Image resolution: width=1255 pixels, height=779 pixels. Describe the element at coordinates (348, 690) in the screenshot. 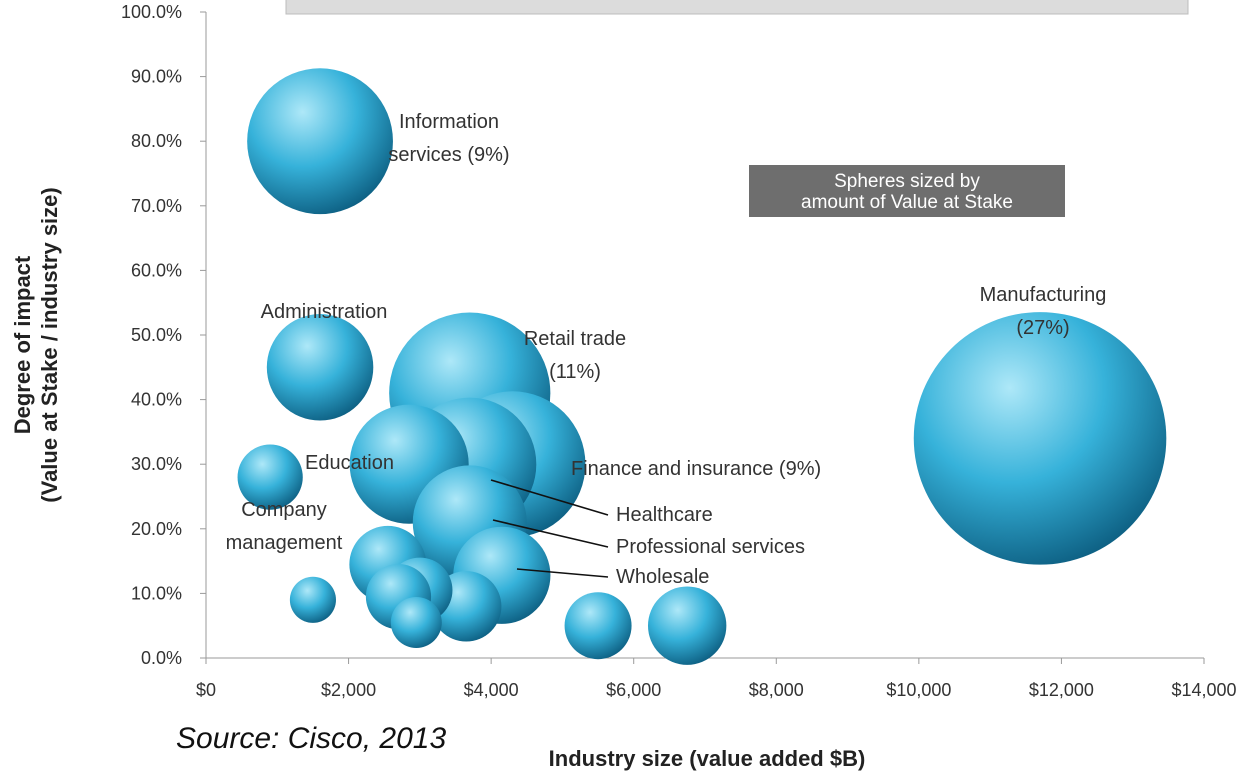

I see `x-tick-label: $2,000` at that location.